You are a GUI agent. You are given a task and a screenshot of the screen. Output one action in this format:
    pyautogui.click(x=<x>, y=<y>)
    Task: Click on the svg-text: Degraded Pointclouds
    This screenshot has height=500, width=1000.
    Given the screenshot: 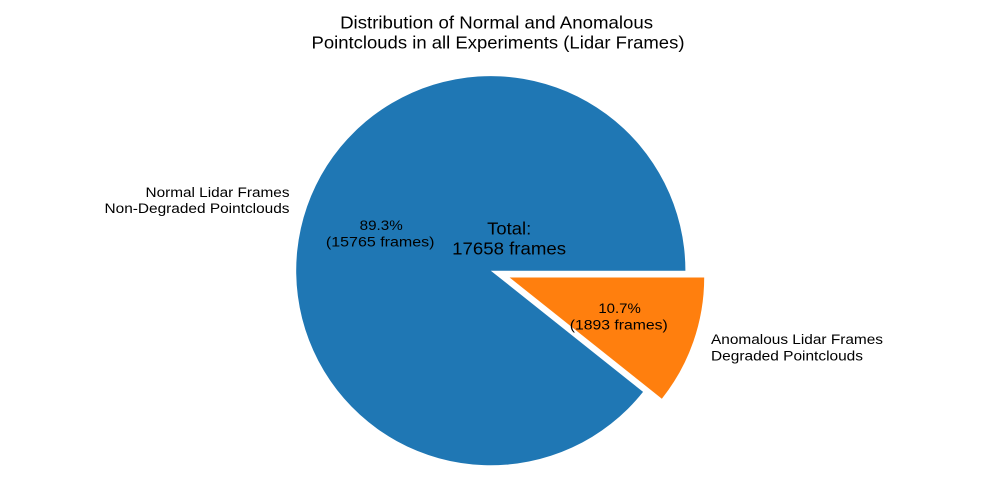 What is the action you would take?
    pyautogui.click(x=787, y=357)
    